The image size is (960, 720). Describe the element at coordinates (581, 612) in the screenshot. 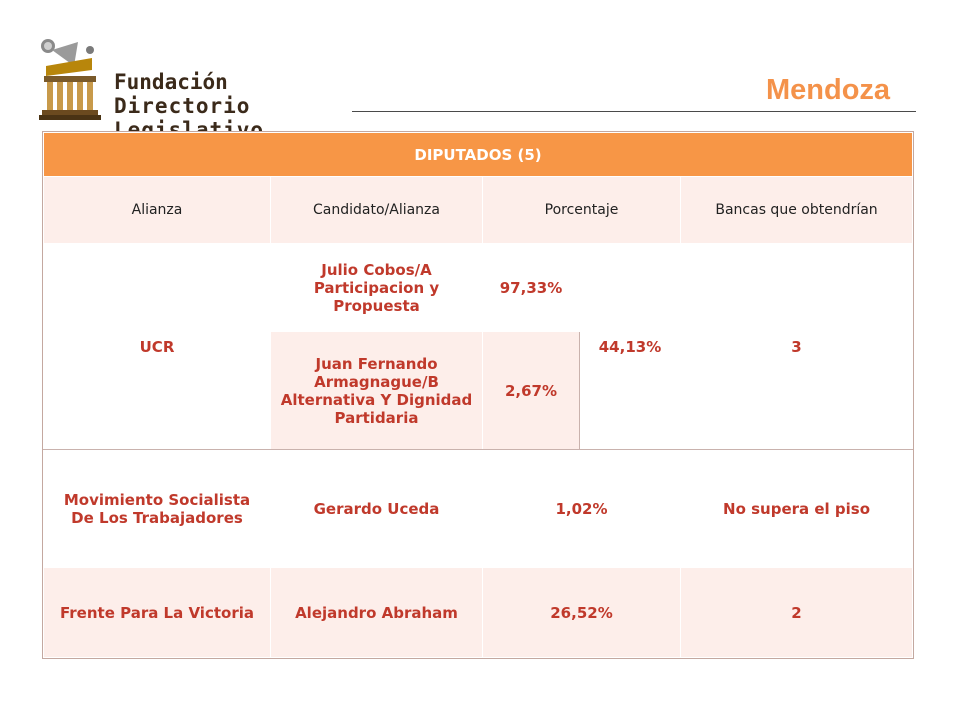

I see `percentage-cell: 26,52%` at that location.